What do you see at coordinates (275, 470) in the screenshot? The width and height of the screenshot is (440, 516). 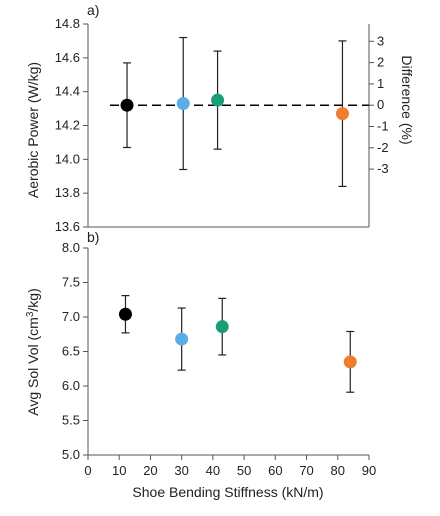 I see `x-tick-label: 60` at bounding box center [275, 470].